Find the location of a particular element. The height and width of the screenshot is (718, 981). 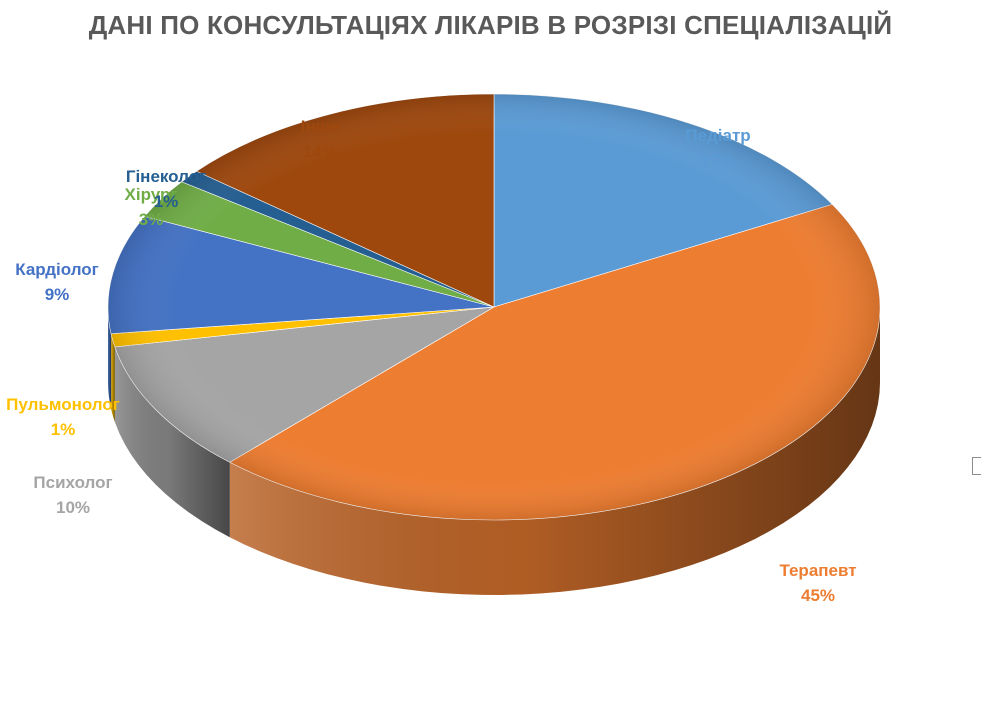

data-label-category-4: Пульмонолог is located at coordinates (63, 404).